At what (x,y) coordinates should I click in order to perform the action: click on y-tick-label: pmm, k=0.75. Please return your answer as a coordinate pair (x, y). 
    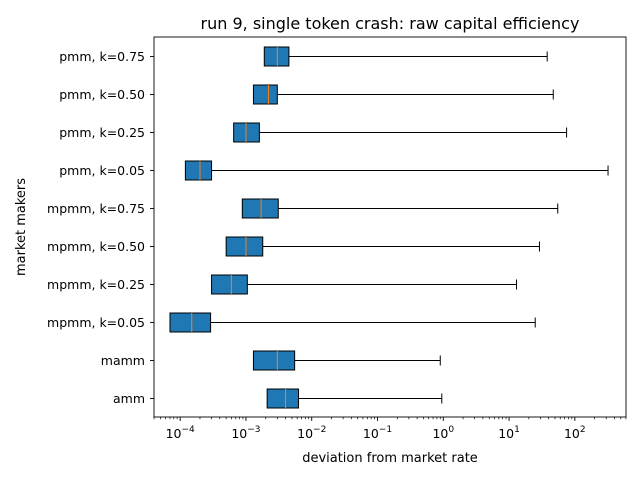
    Looking at the image, I should click on (102, 56).